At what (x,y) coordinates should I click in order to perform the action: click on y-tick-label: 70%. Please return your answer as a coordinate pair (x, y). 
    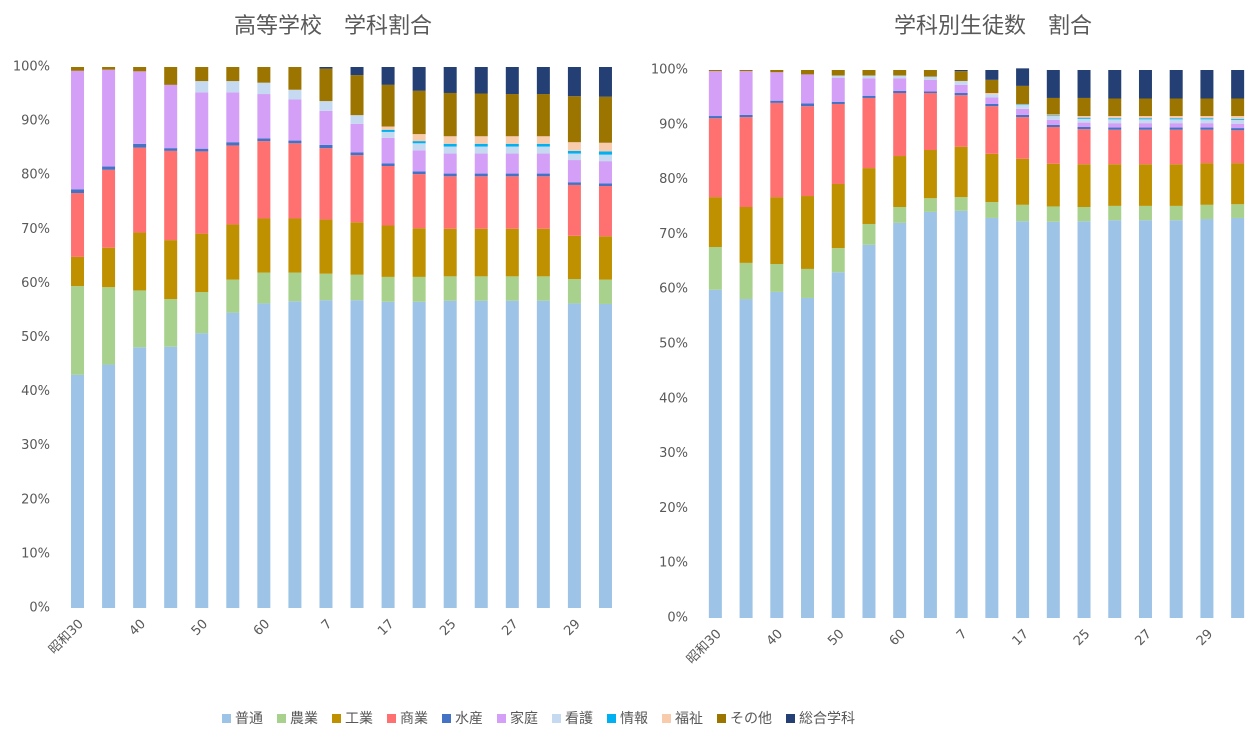
    Looking at the image, I should click on (673, 234).